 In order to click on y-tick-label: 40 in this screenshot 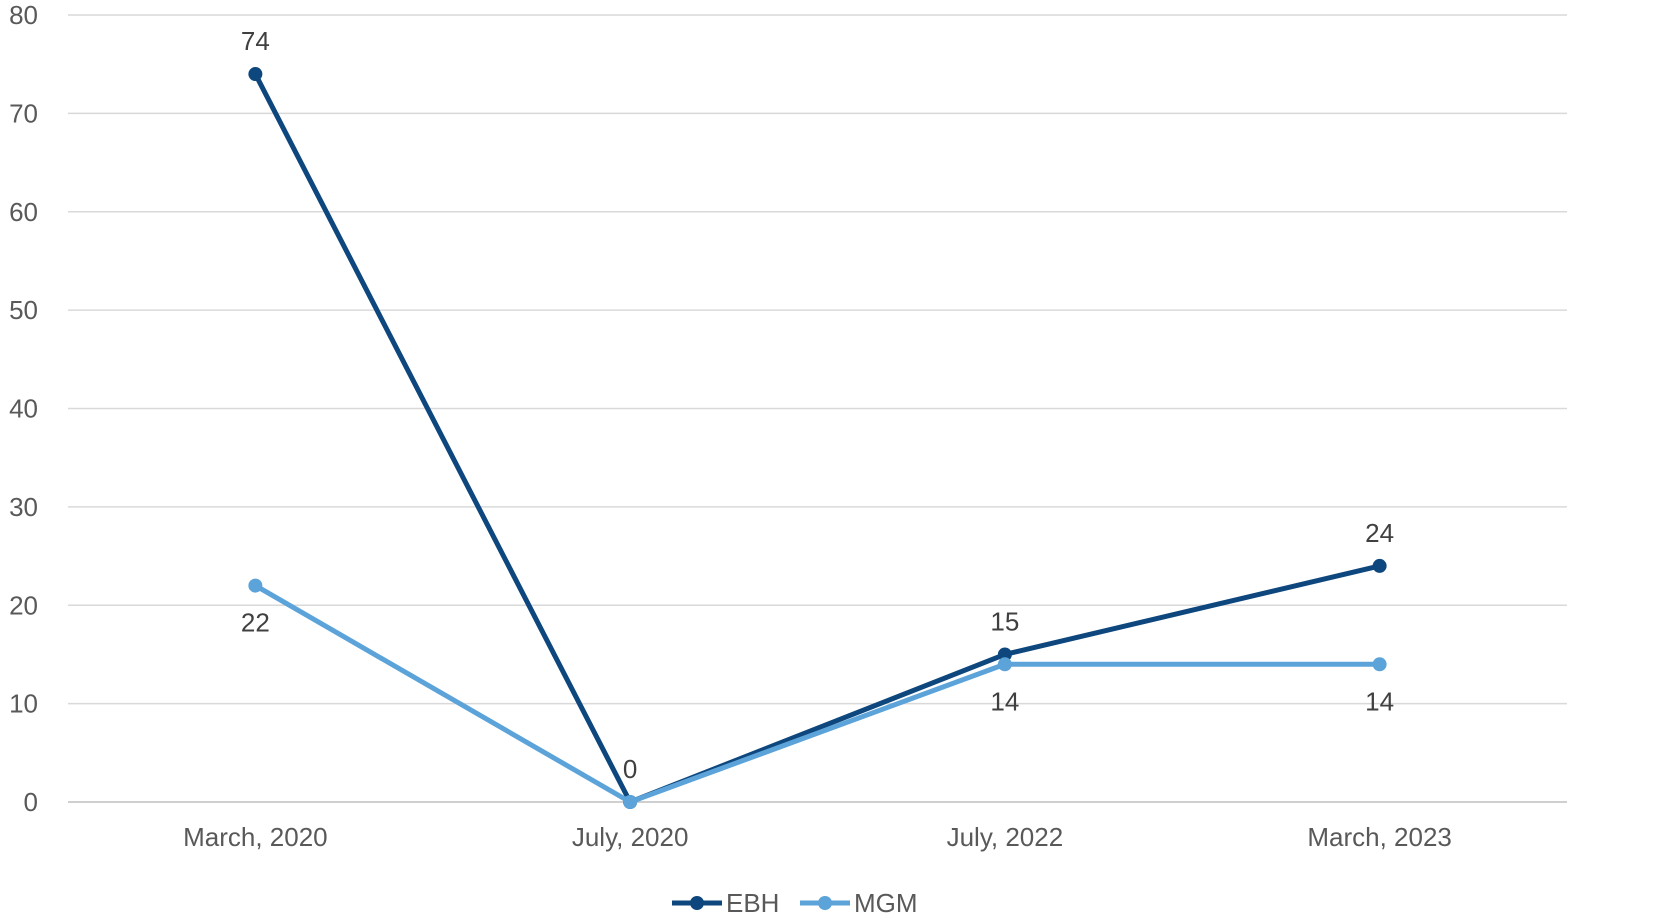, I will do `click(23, 409)`.